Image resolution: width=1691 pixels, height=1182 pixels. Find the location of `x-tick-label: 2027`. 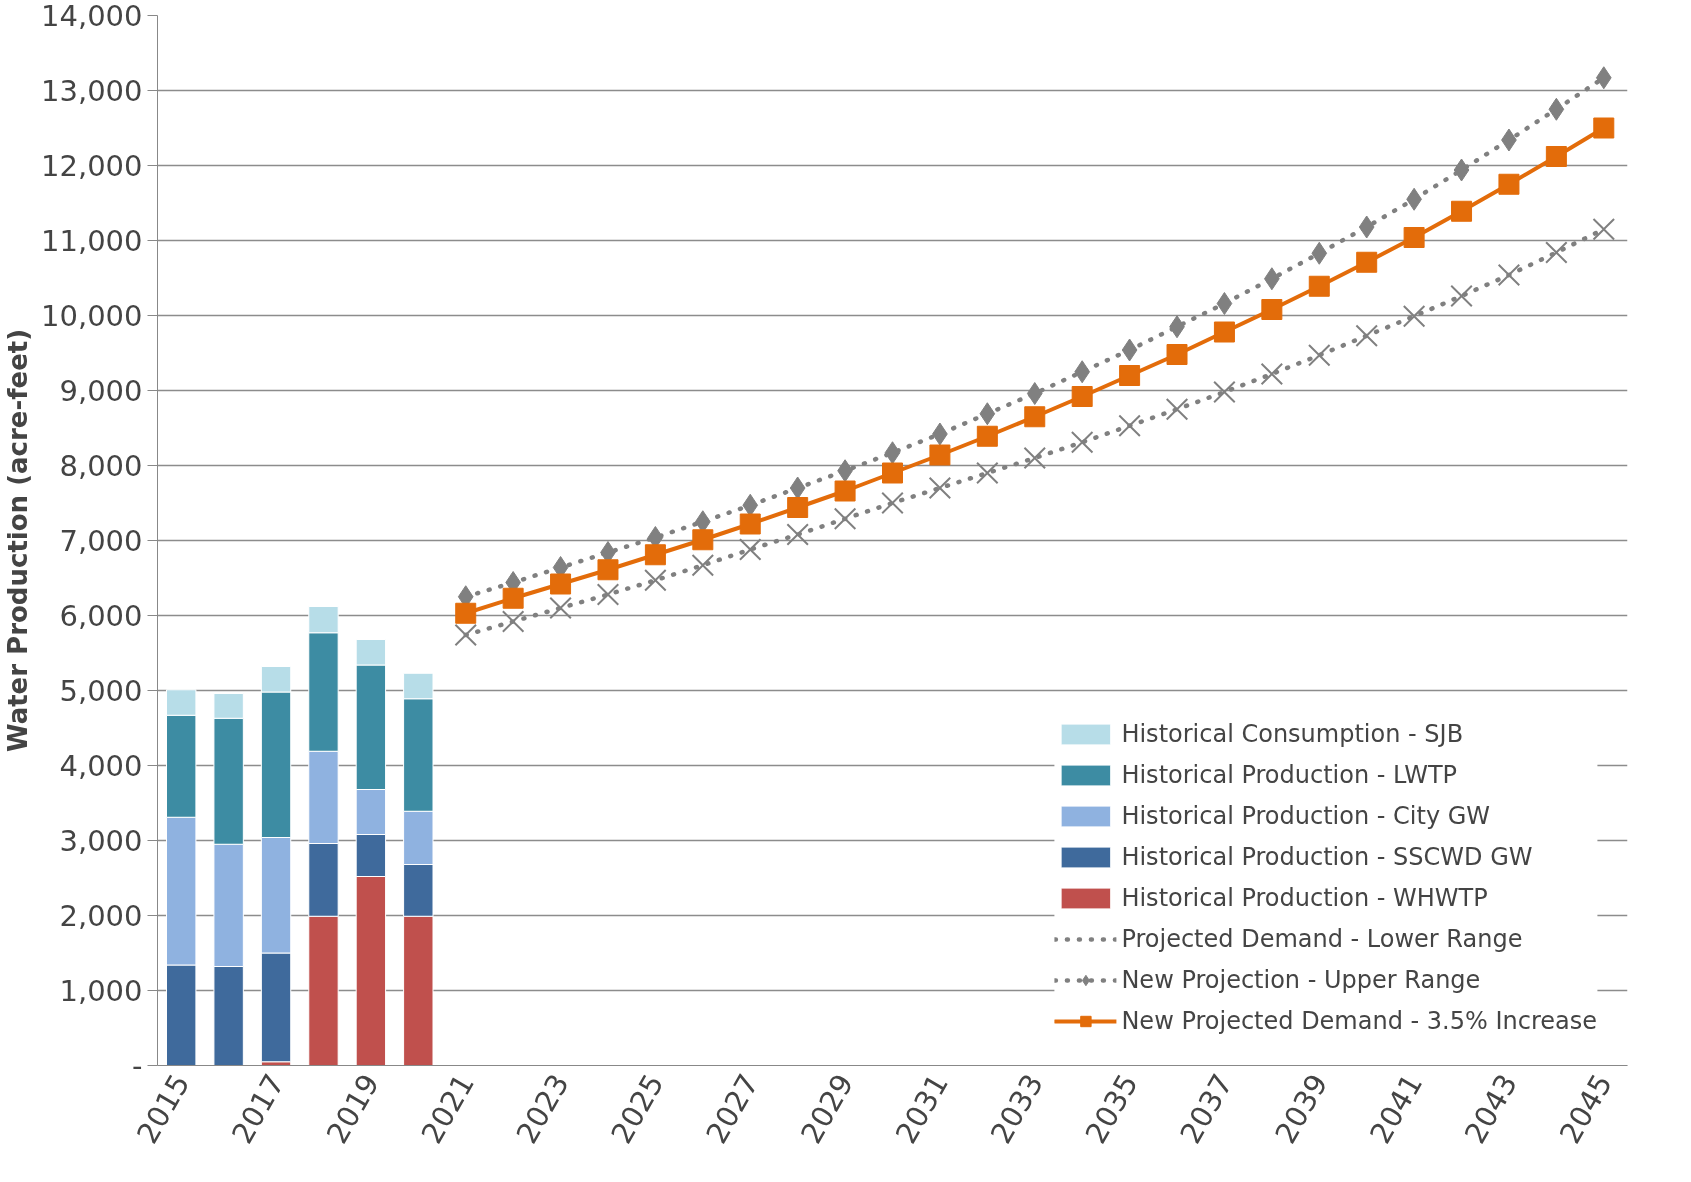

x-tick-label: 2027 is located at coordinates (732, 1109).